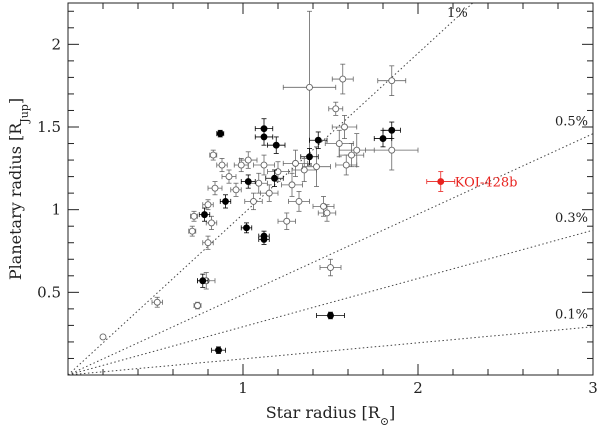 The width and height of the screenshot is (600, 426). Describe the element at coordinates (15, 201) in the screenshot. I see `y-axis-title-text: Planetary radius [R` at that location.